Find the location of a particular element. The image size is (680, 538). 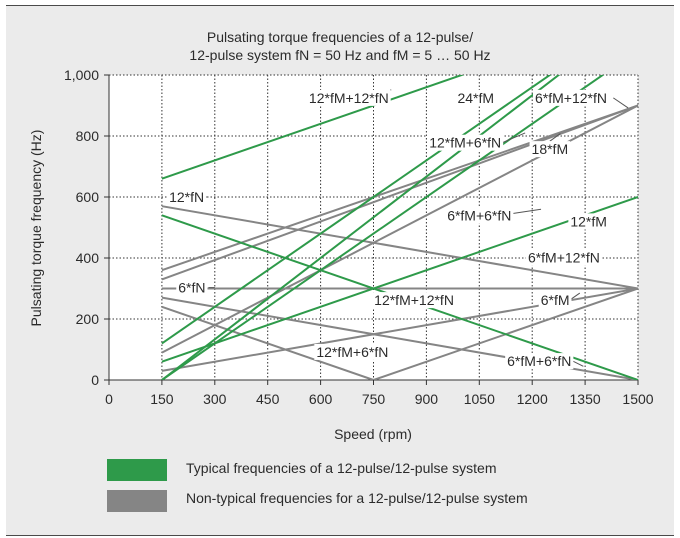

x-tick-label: 300 is located at coordinates (215, 399).